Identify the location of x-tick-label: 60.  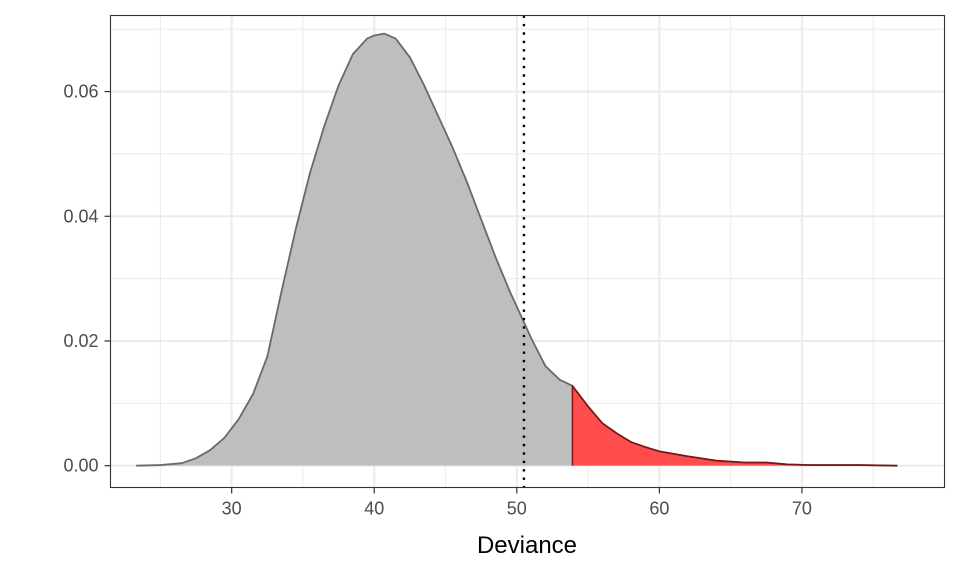
(659, 509).